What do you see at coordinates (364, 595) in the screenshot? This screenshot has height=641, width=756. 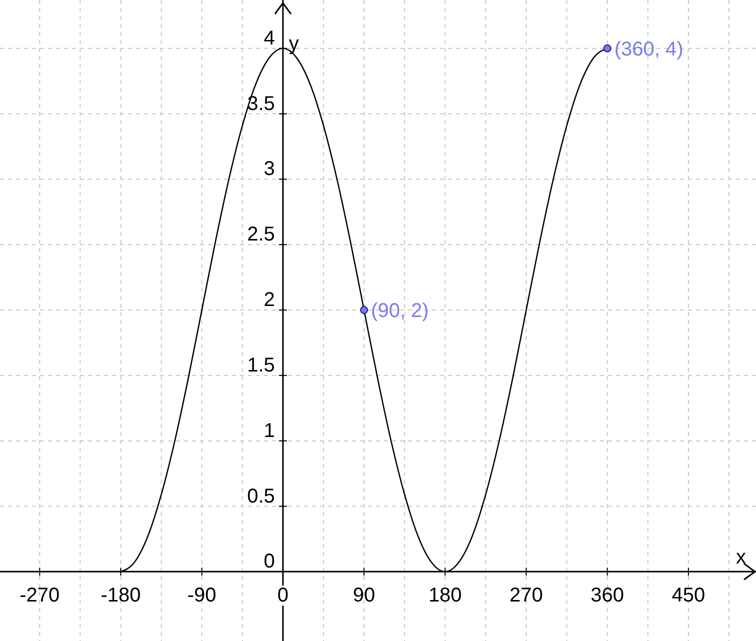 I see `x-tick-label: 90` at bounding box center [364, 595].